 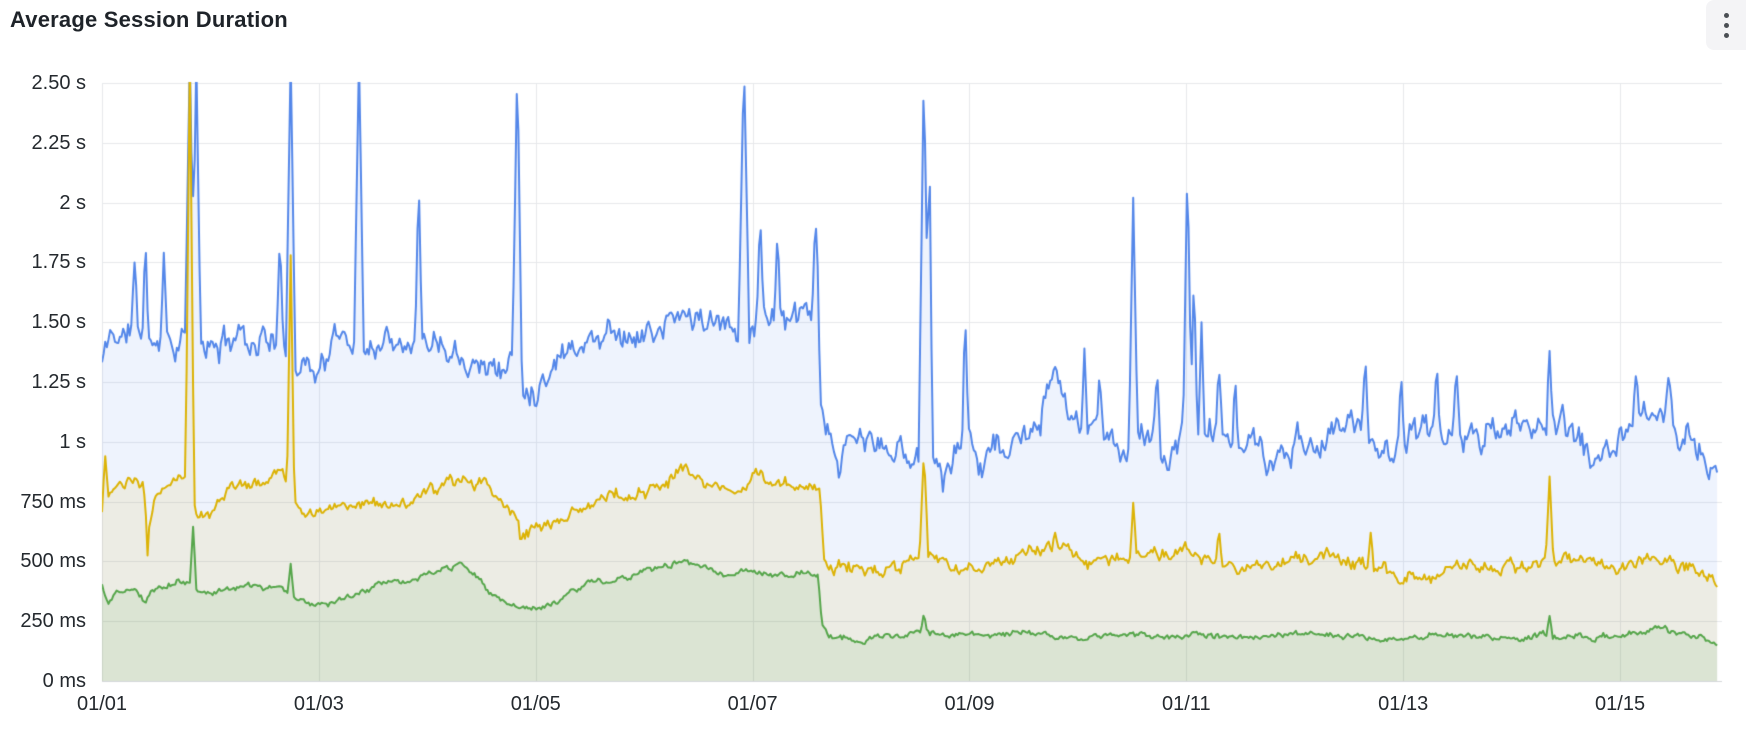 I want to click on kebab-menu-icon, so click(x=1726, y=25).